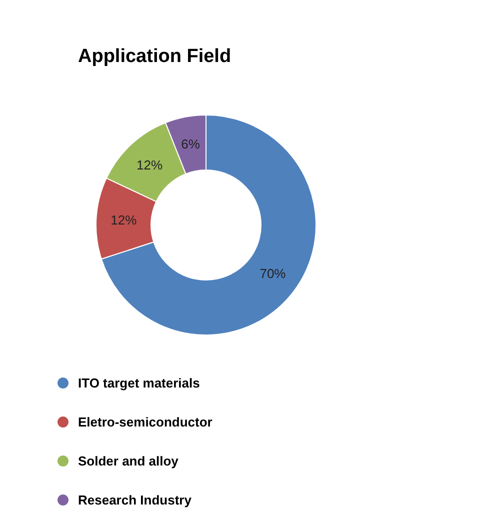 The height and width of the screenshot is (518, 486). Describe the element at coordinates (145, 422) in the screenshot. I see `legend-label: Eletro-semiconductor` at that location.